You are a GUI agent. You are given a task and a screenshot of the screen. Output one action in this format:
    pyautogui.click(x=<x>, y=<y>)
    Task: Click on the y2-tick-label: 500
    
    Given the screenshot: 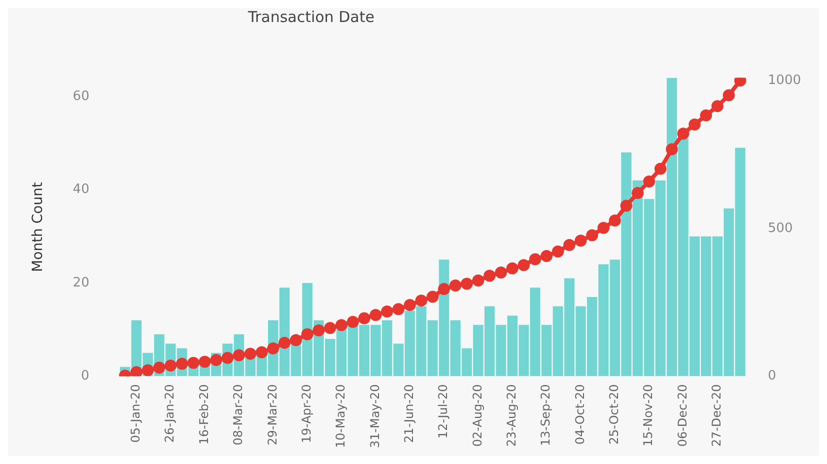 What is the action you would take?
    pyautogui.click(x=780, y=228)
    